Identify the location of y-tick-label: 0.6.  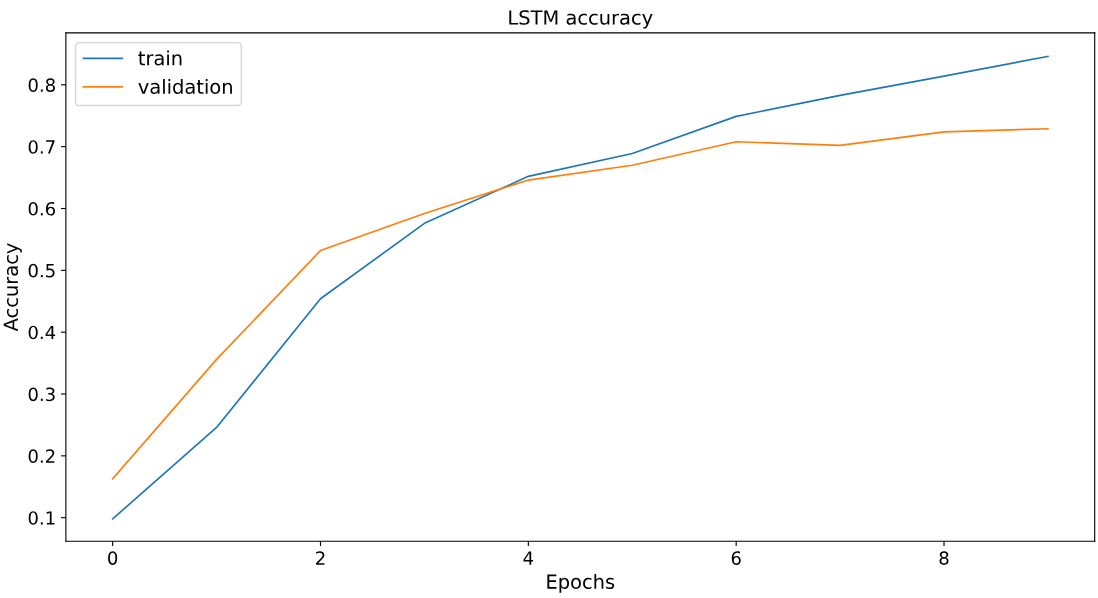
(42, 208).